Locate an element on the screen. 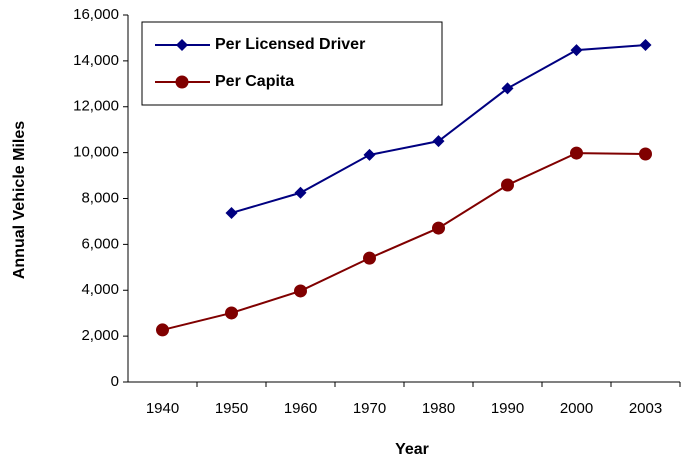  x-tick-label: 1960 is located at coordinates (300, 408).